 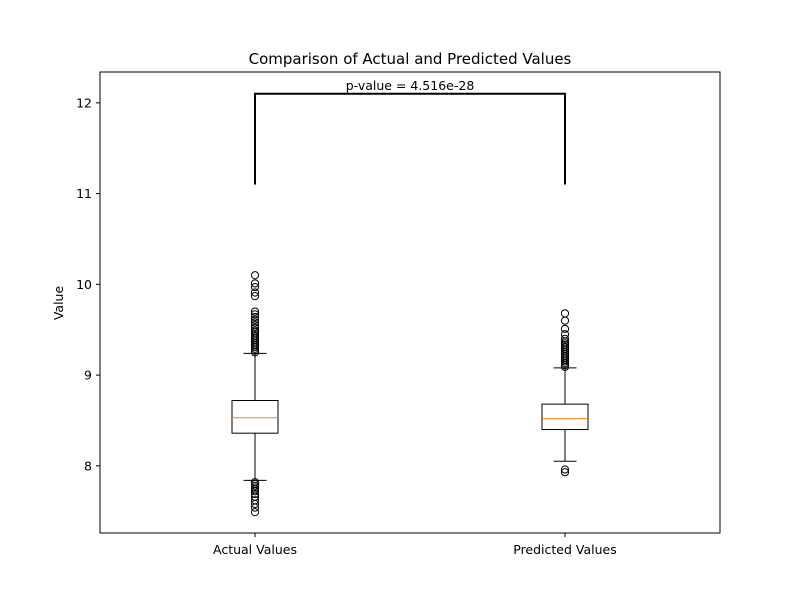 What do you see at coordinates (410, 138) in the screenshot?
I see `significance-bracket` at bounding box center [410, 138].